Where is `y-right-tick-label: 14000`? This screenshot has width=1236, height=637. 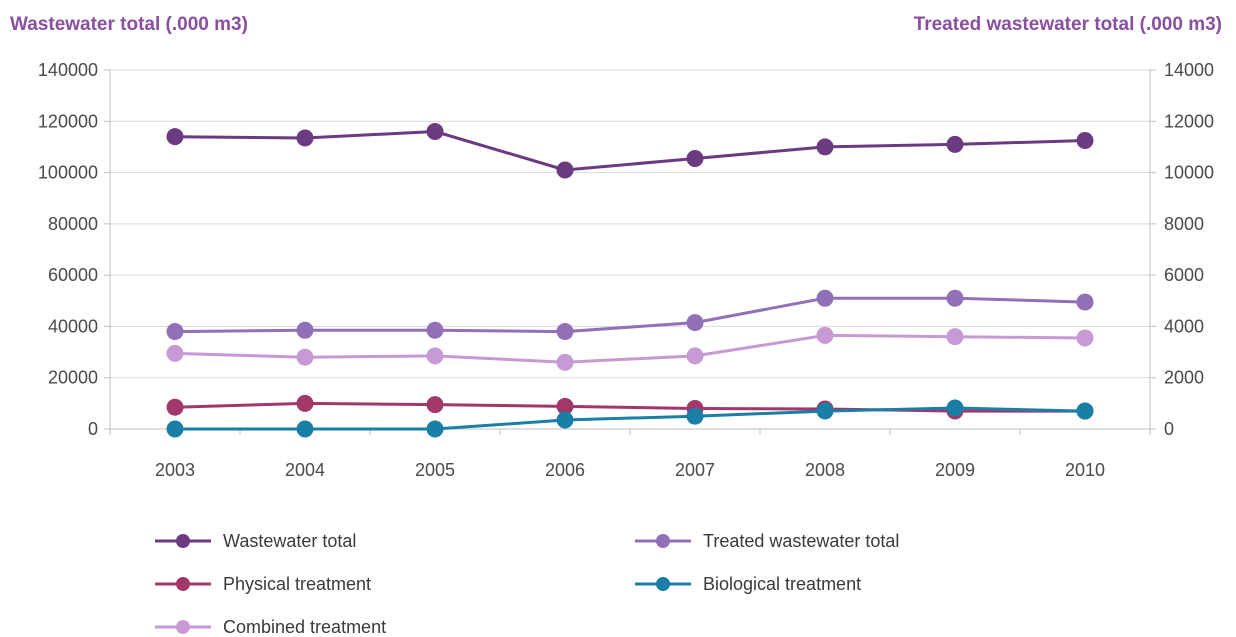 y-right-tick-label: 14000 is located at coordinates (1189, 70).